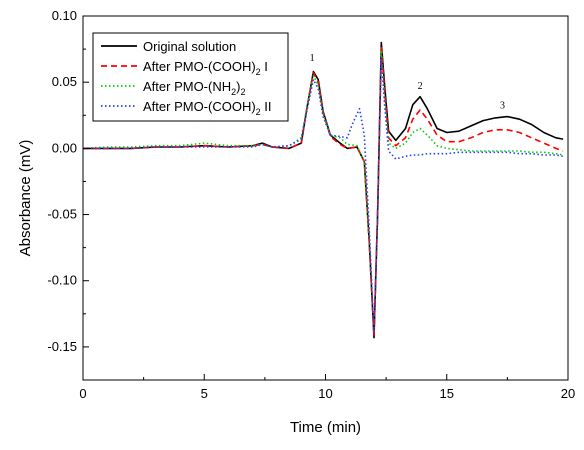  Describe the element at coordinates (64, 147) in the screenshot. I see `y-tick-label: 0.00` at that location.